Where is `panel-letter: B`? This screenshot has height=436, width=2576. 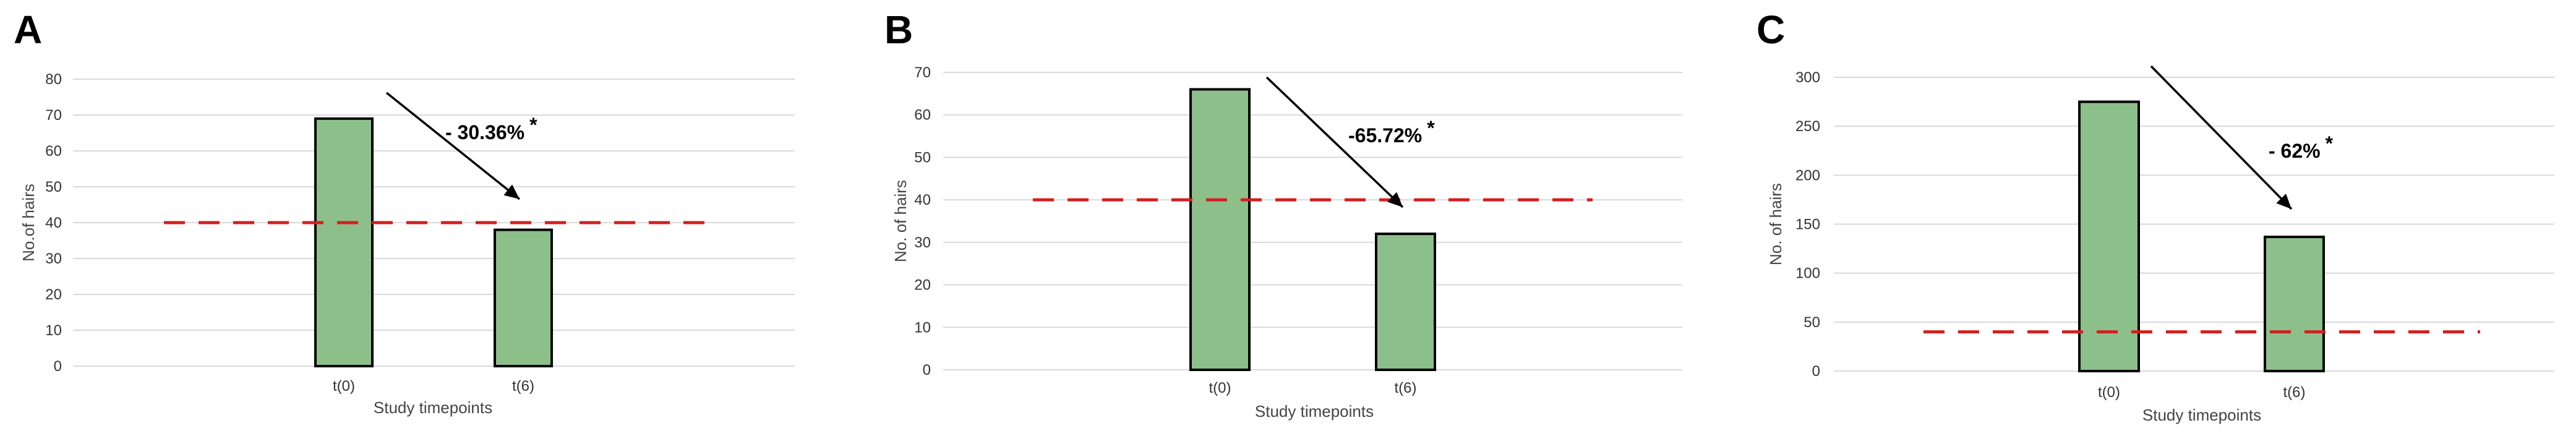 panel-letter: B is located at coordinates (899, 29).